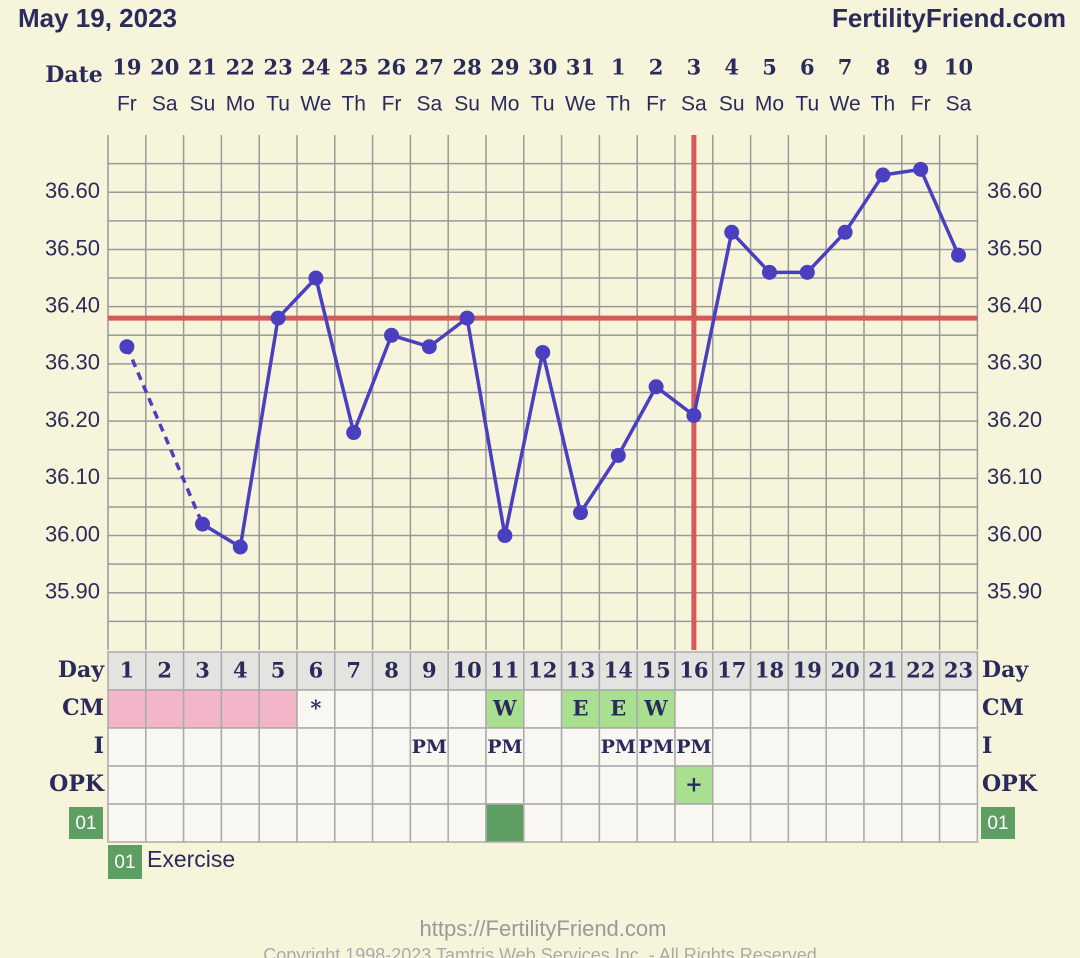 Image resolution: width=1080 pixels, height=958 pixels. Describe the element at coordinates (731, 67) in the screenshot. I see `date-label: 4` at that location.